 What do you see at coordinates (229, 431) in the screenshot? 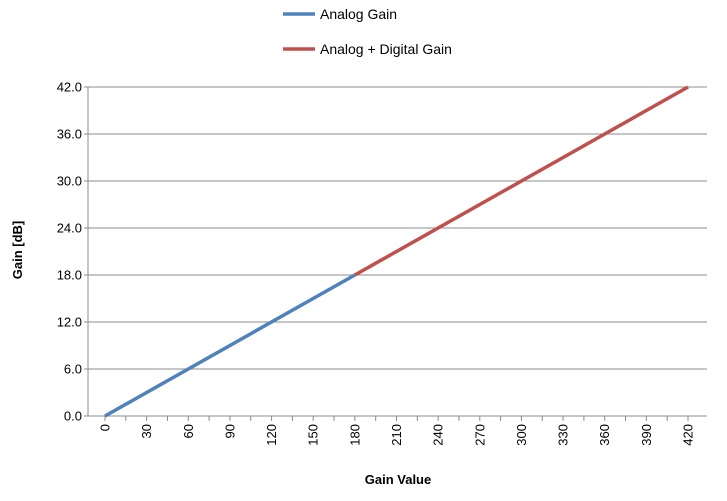
I see `x-tick-label: 90` at bounding box center [229, 431].